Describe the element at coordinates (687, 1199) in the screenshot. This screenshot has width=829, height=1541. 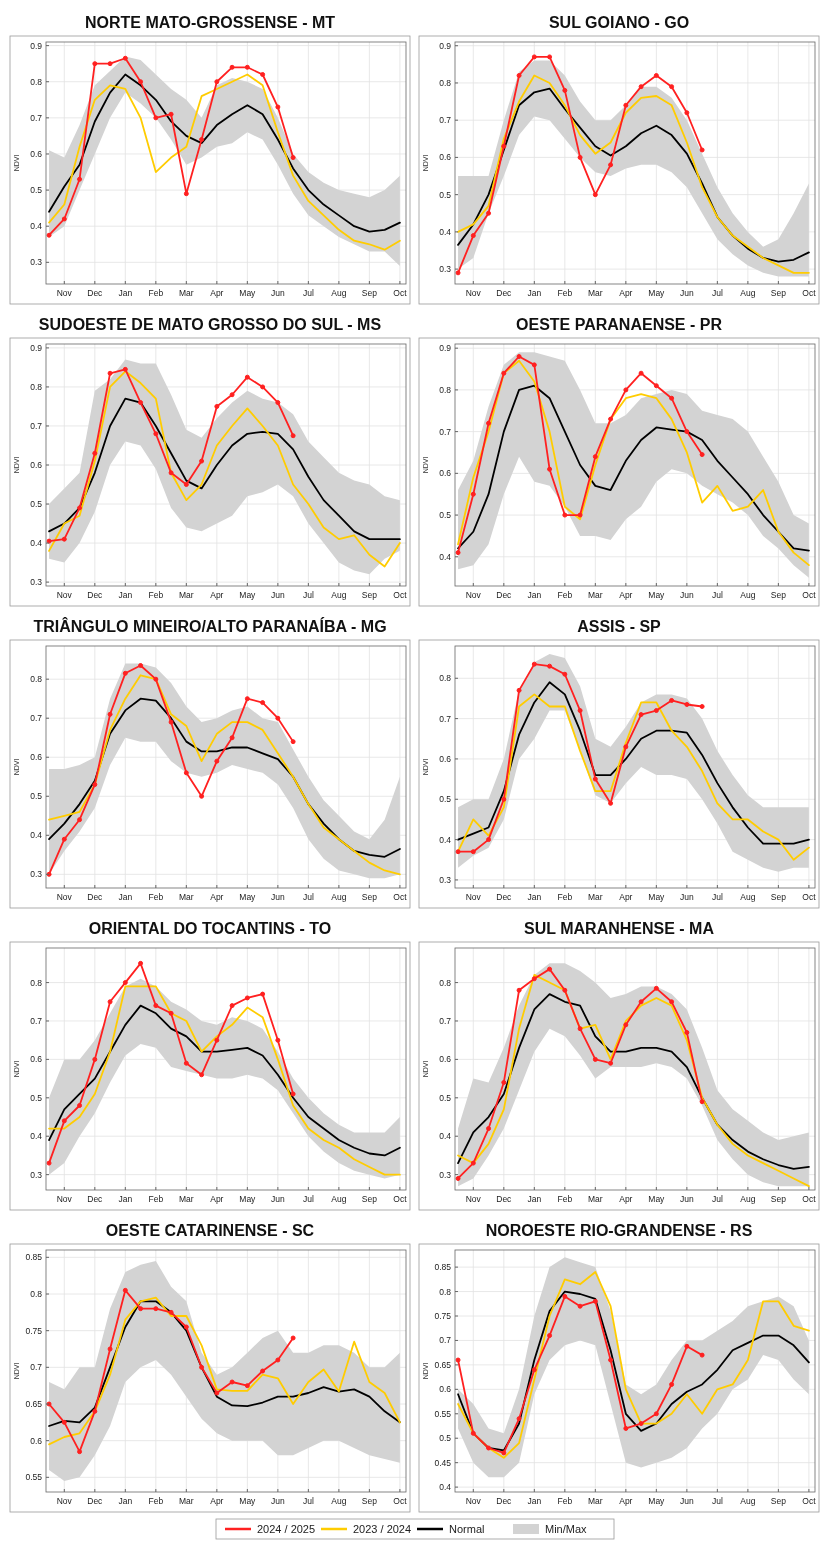
I see `x-tick-label: Jun` at that location.